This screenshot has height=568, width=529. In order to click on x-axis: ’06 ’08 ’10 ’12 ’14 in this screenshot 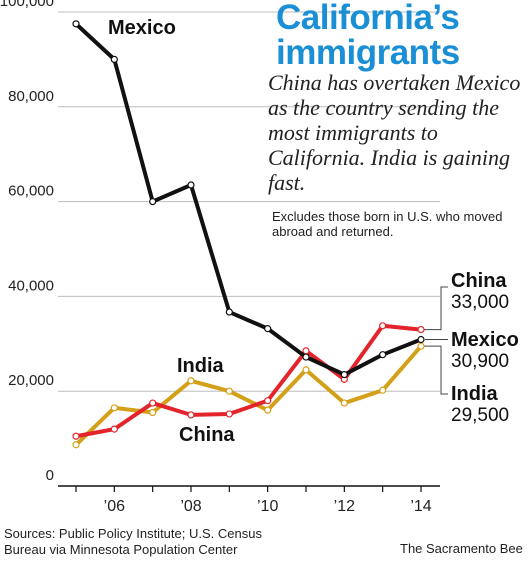, I will do `click(249, 500)`.